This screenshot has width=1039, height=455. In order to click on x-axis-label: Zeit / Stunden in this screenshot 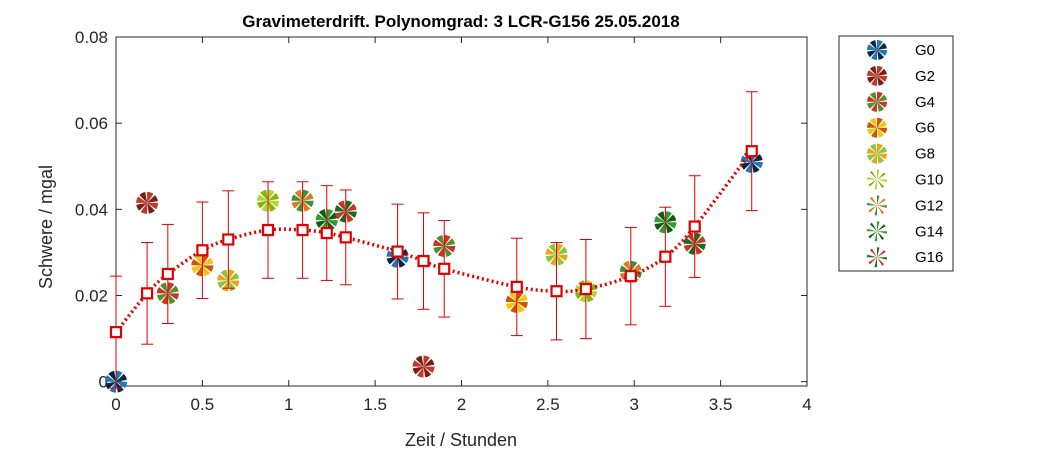, I will do `click(461, 440)`.